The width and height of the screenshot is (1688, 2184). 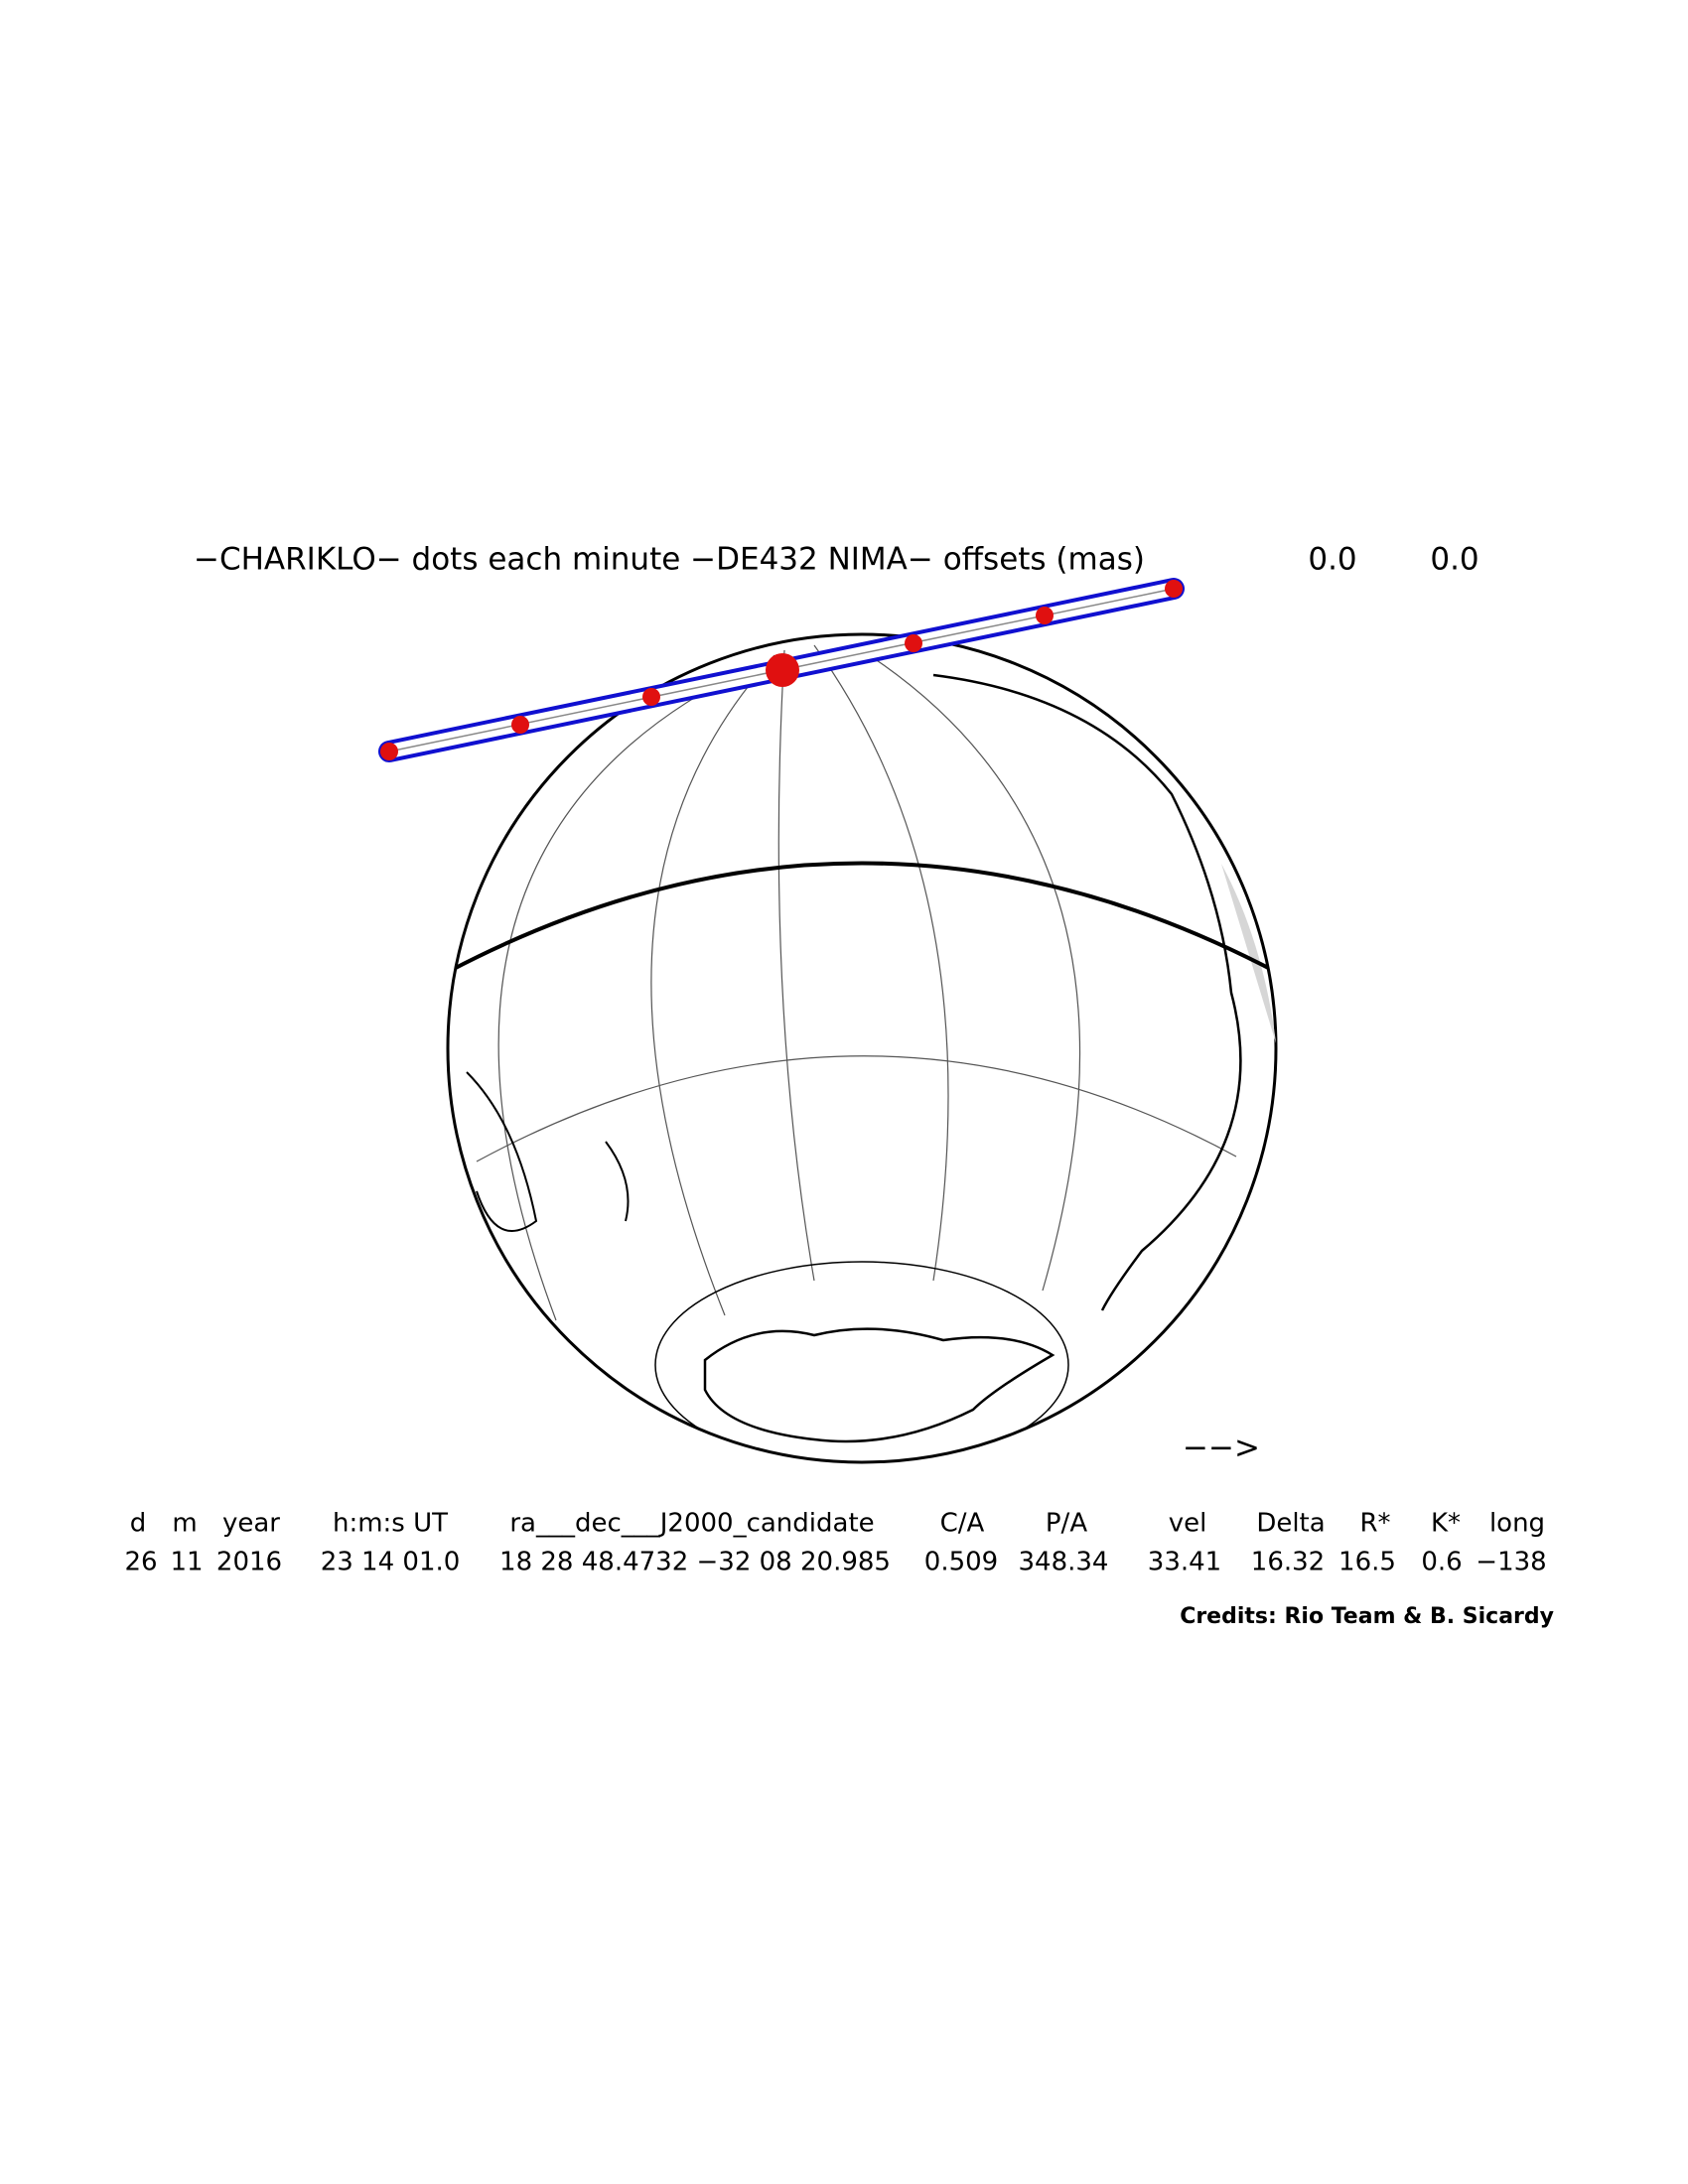 I want to click on header-cell: h:m:s UT, so click(x=390, y=1524).